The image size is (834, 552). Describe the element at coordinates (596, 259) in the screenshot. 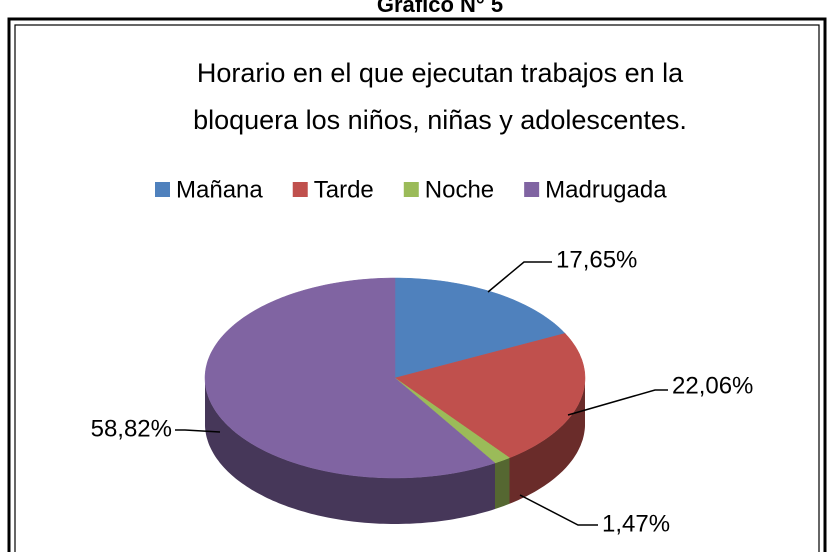

I see `data-label: 17,65%` at that location.